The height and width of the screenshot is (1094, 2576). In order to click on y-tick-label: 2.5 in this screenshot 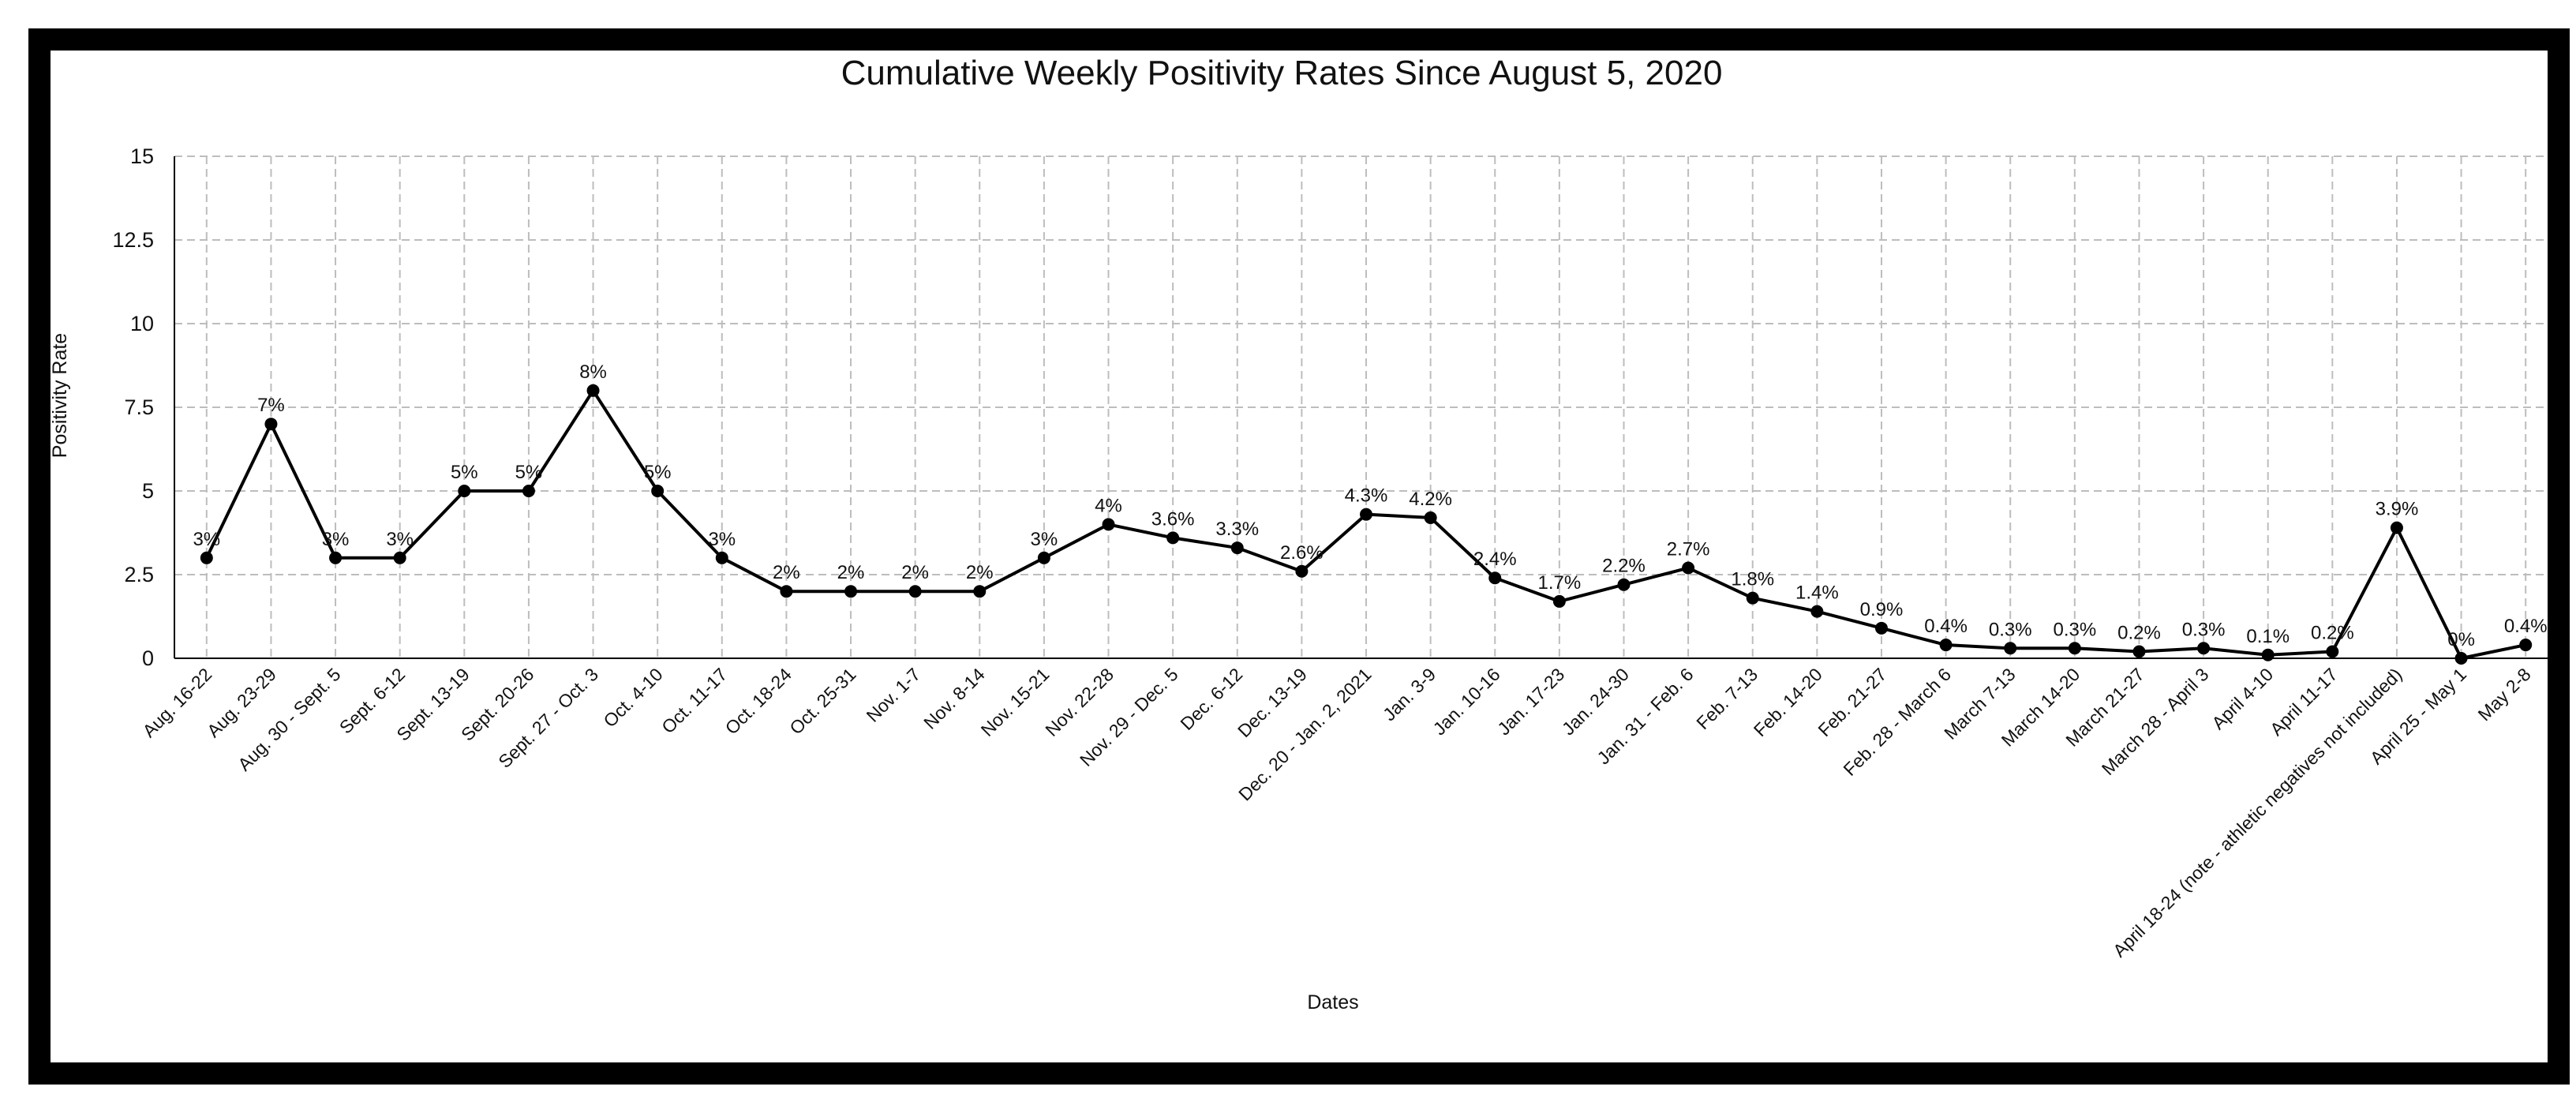, I will do `click(139, 574)`.